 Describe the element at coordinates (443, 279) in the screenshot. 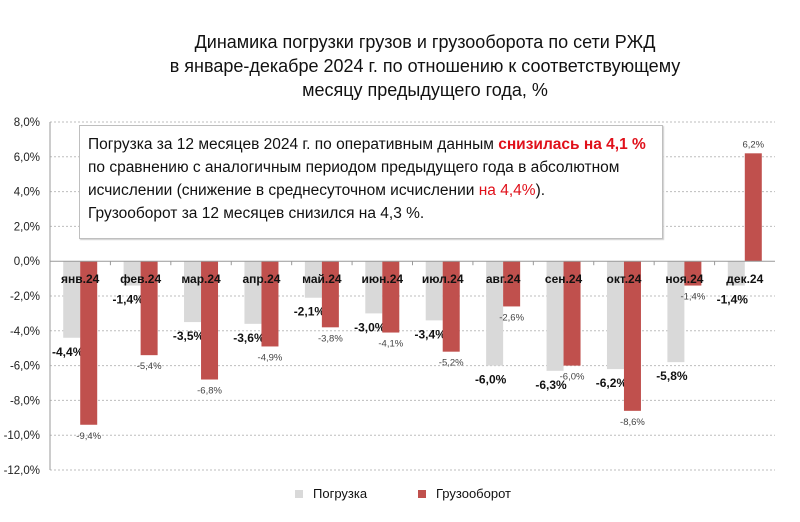

I see `x-tick-label: июл.24` at that location.